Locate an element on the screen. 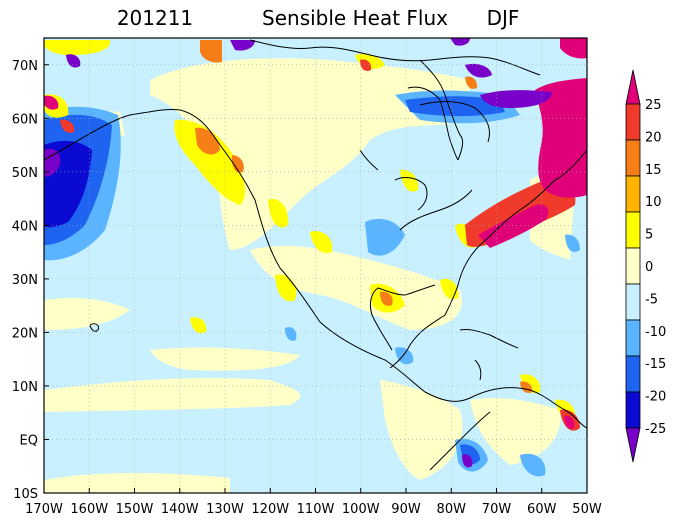 The width and height of the screenshot is (676, 526). x-tick-label: 60W is located at coordinates (542, 509).